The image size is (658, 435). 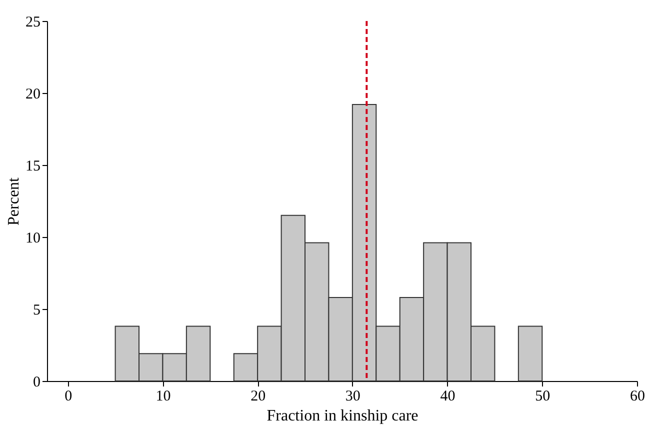 I want to click on x-tick-label: 20, so click(x=258, y=396).